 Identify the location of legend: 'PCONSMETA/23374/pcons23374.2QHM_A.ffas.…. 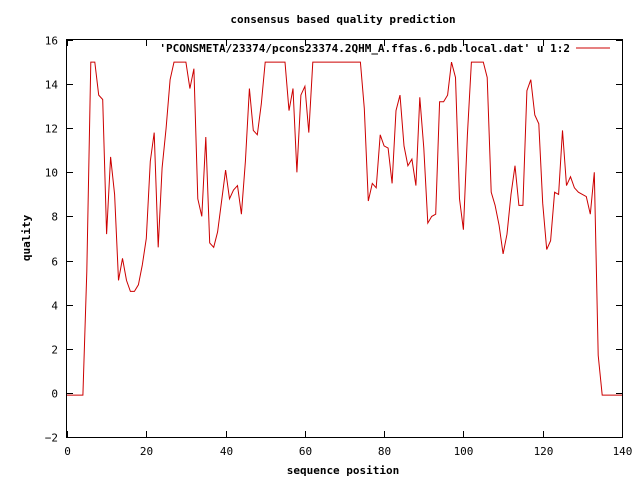
(384, 48).